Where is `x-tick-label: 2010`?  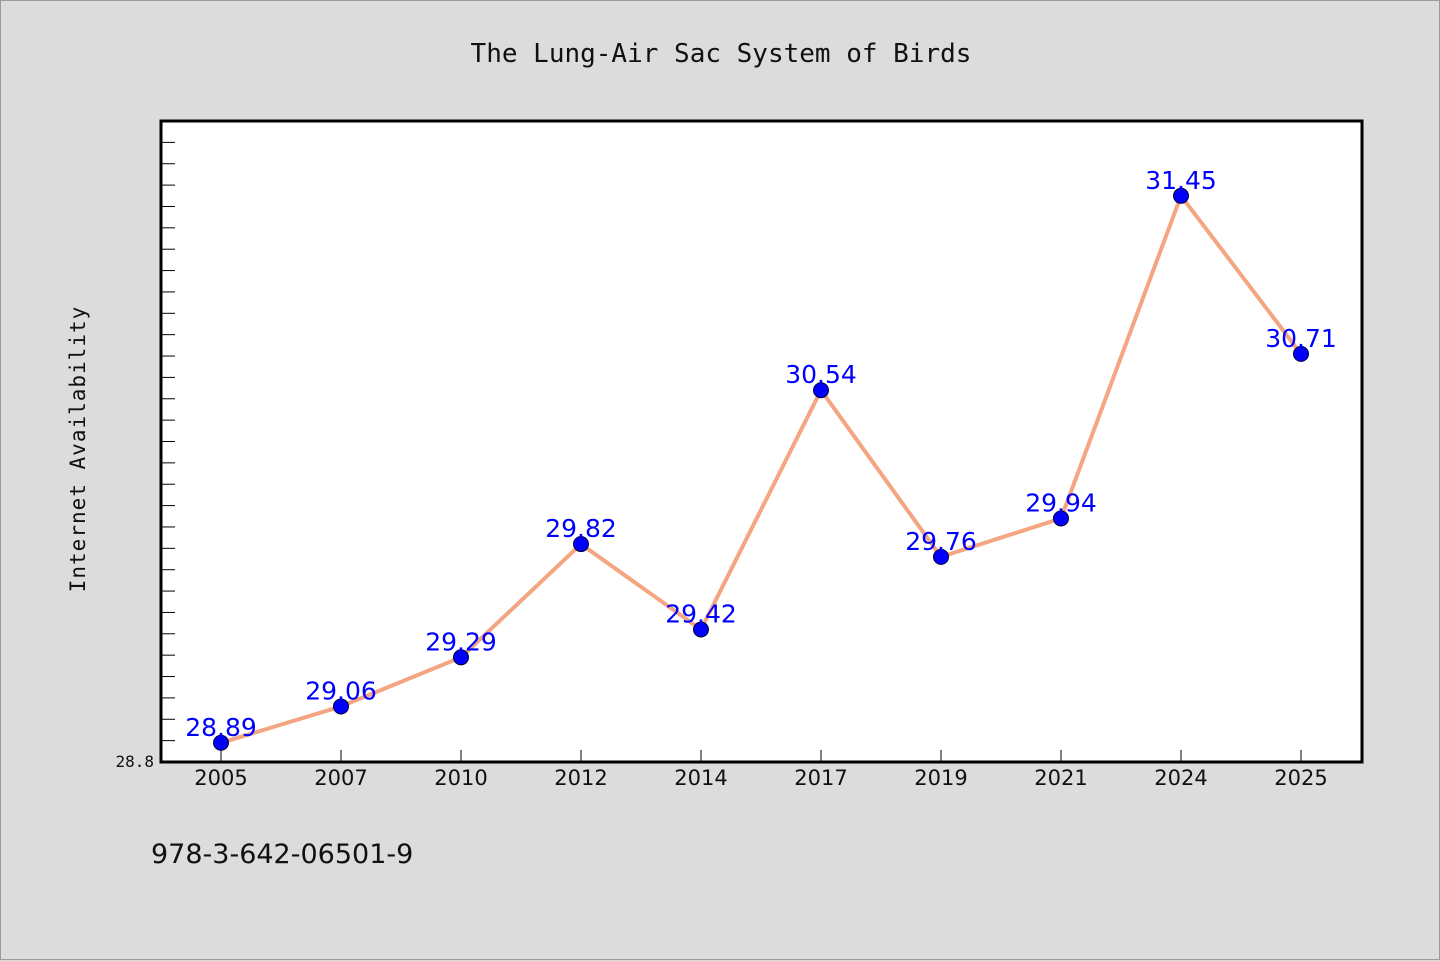
x-tick-label: 2010 is located at coordinates (460, 778).